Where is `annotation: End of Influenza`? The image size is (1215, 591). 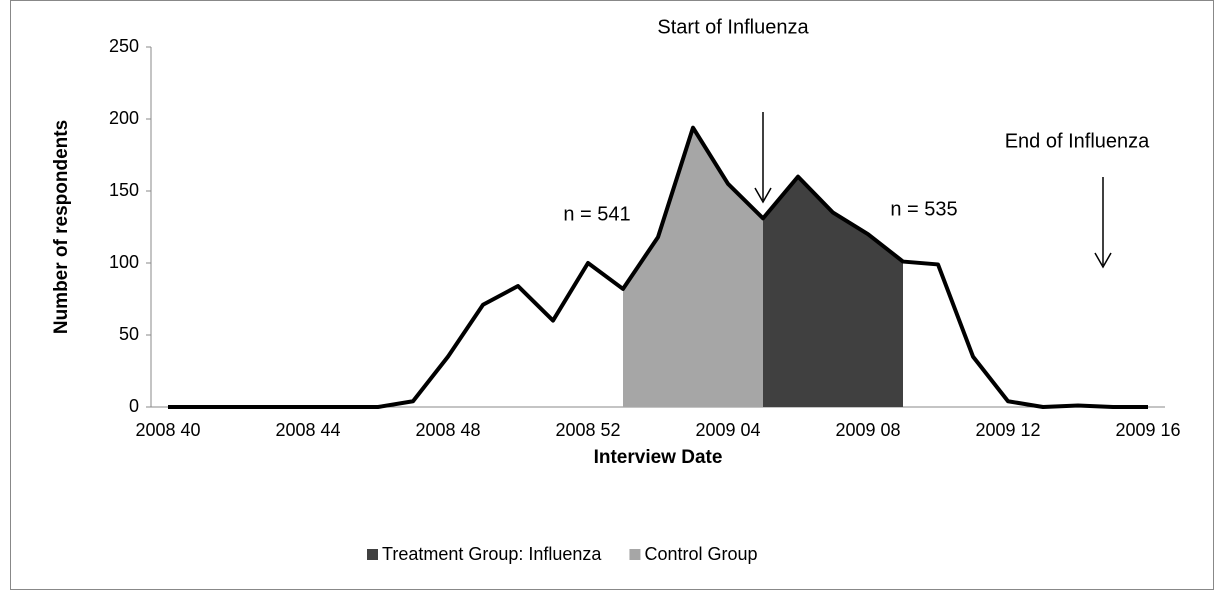
annotation: End of Influenza is located at coordinates (1077, 141).